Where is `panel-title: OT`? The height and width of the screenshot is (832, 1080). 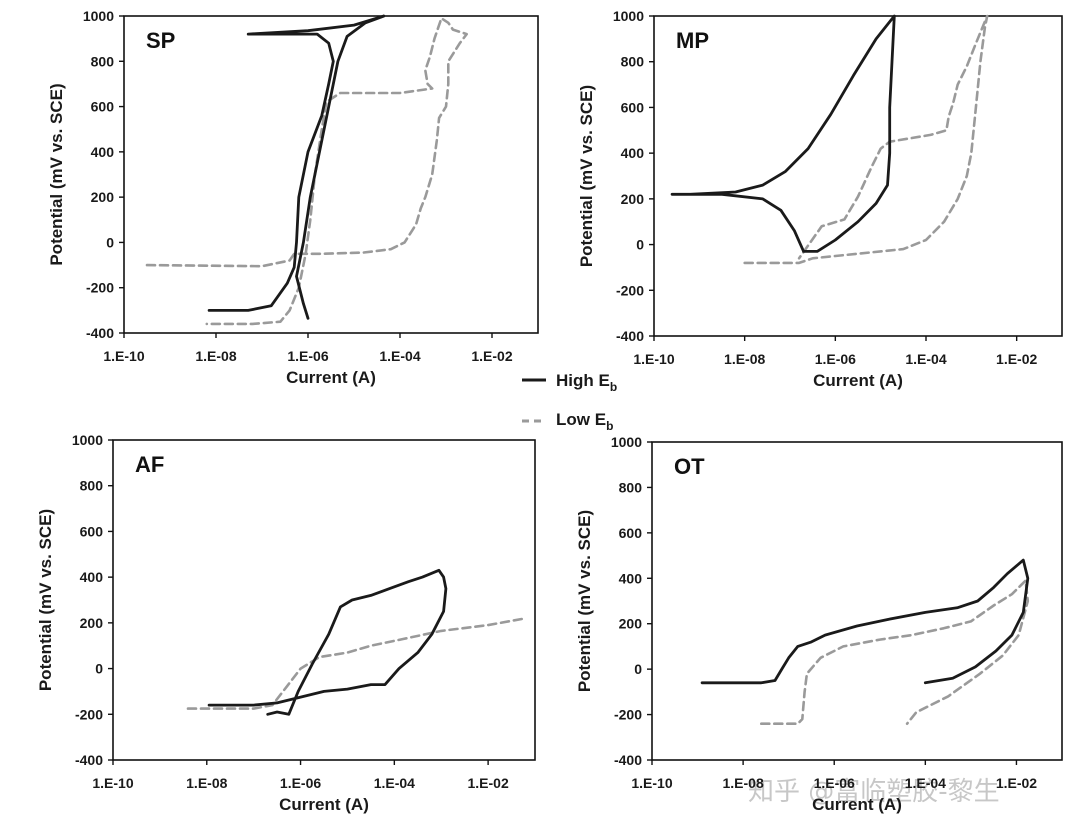
panel-title: OT is located at coordinates (689, 466).